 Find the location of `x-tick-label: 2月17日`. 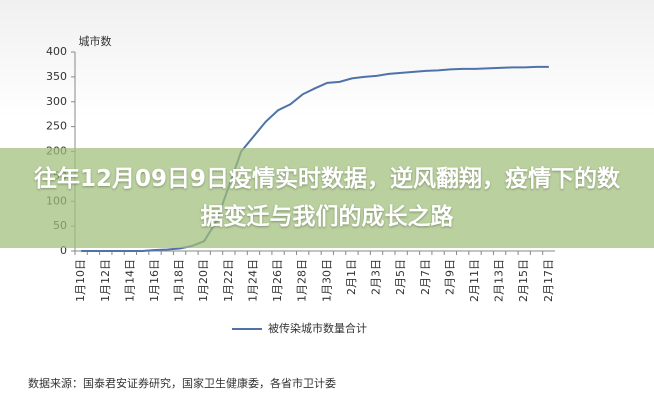

x-tick-label: 2月17日 is located at coordinates (548, 280).